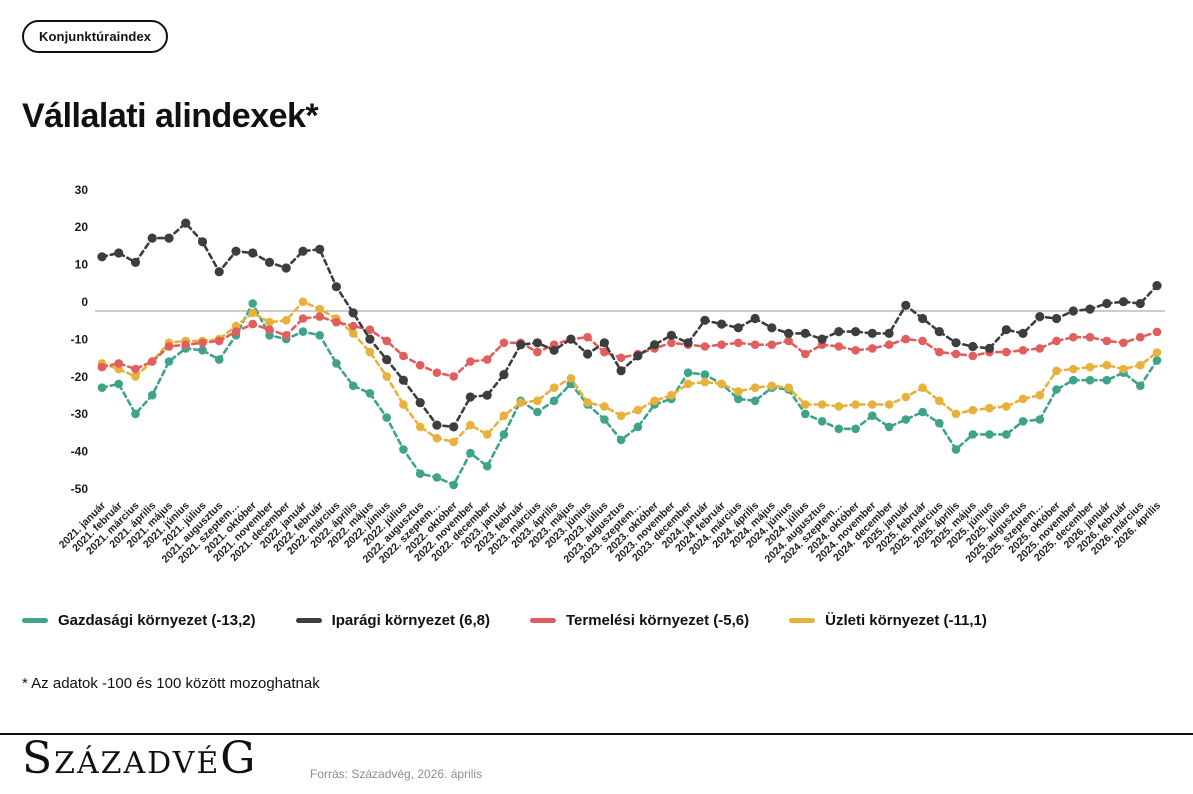 This screenshot has height=794, width=1193. What do you see at coordinates (82, 190) in the screenshot?
I see `svg-text: 30` at bounding box center [82, 190].